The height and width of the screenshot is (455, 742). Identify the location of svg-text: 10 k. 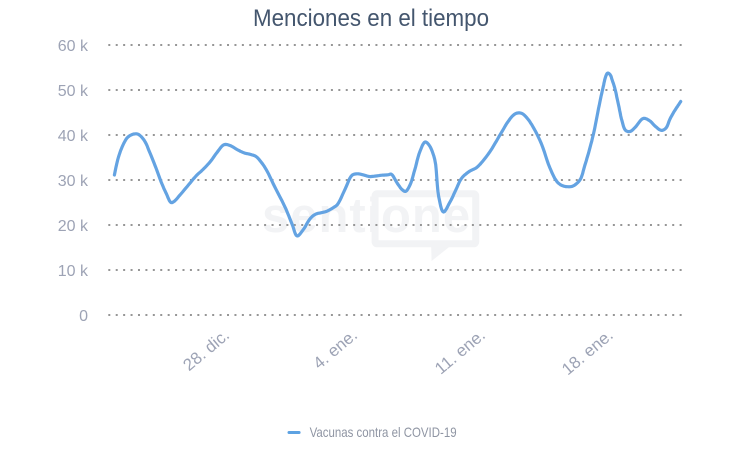
(73, 271).